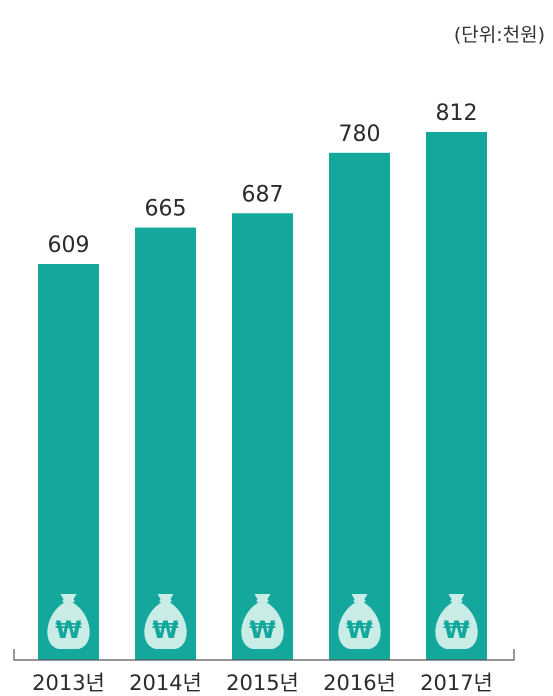 This screenshot has width=553, height=696. What do you see at coordinates (165, 683) in the screenshot?
I see `category-label: 2014년` at bounding box center [165, 683].